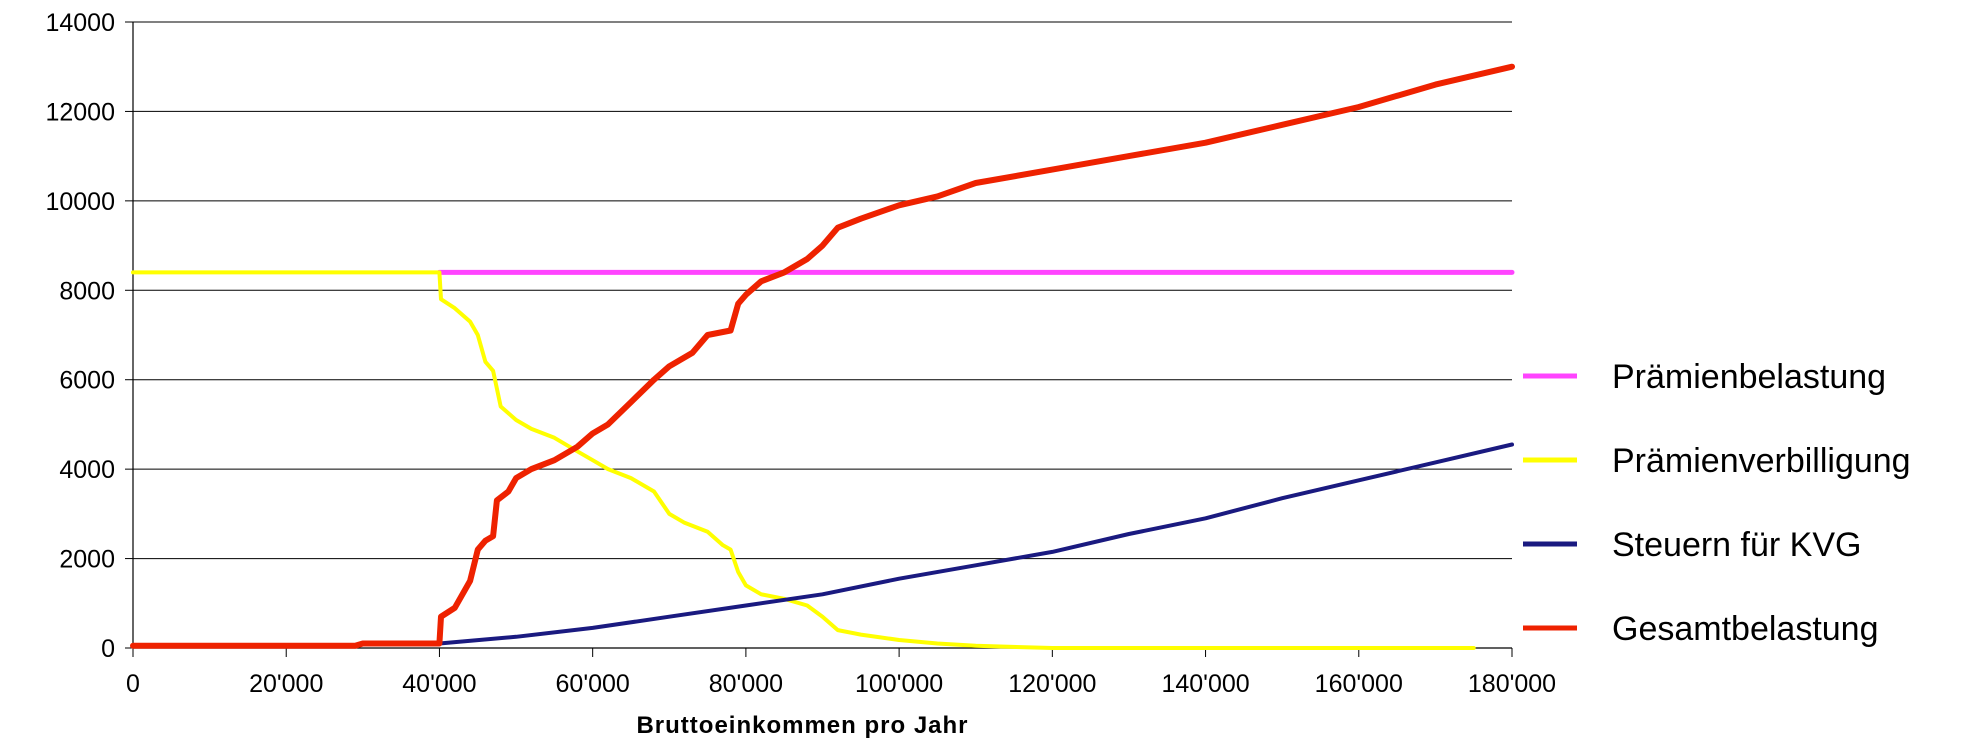  Describe the element at coordinates (746, 684) in the screenshot. I see `x-tick-label: 80'000` at that location.